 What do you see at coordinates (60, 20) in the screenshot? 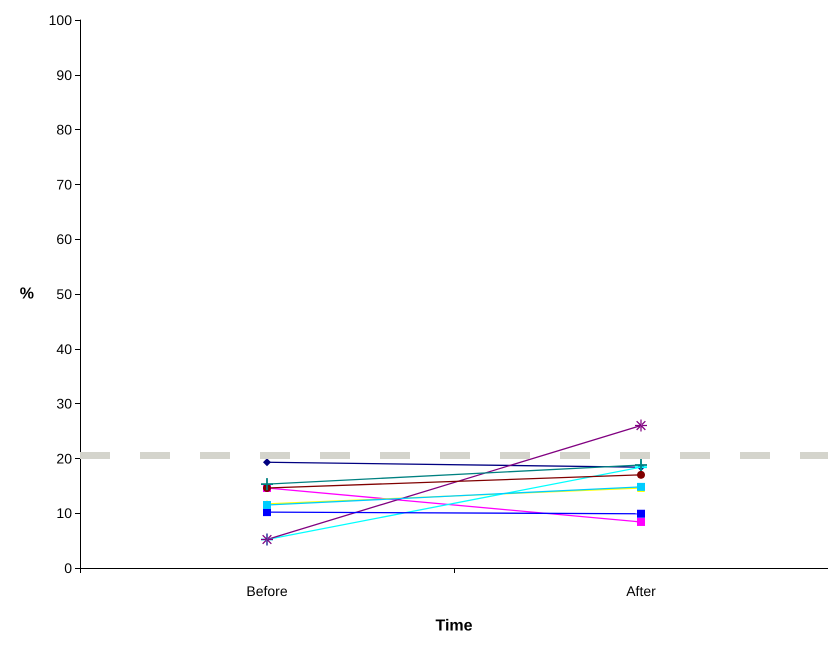
I see `y-tick-label: 100` at bounding box center [60, 20].